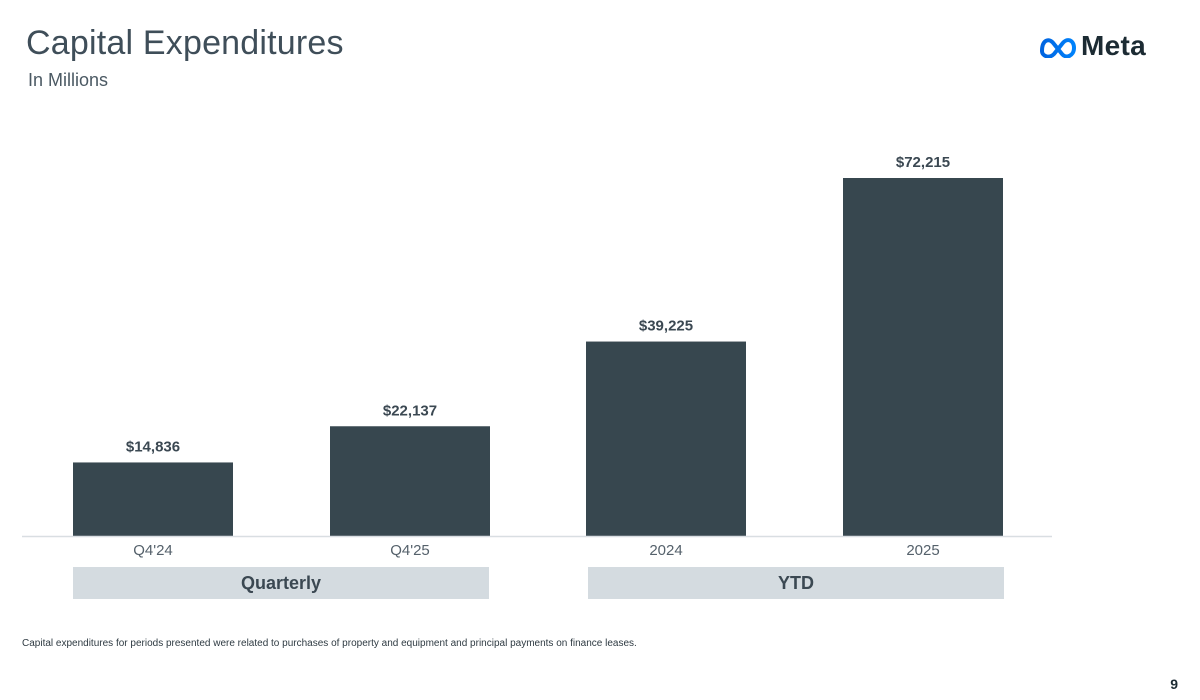 The height and width of the screenshot is (700, 1200). I want to click on bar-value-label: $22,137, so click(410, 410).